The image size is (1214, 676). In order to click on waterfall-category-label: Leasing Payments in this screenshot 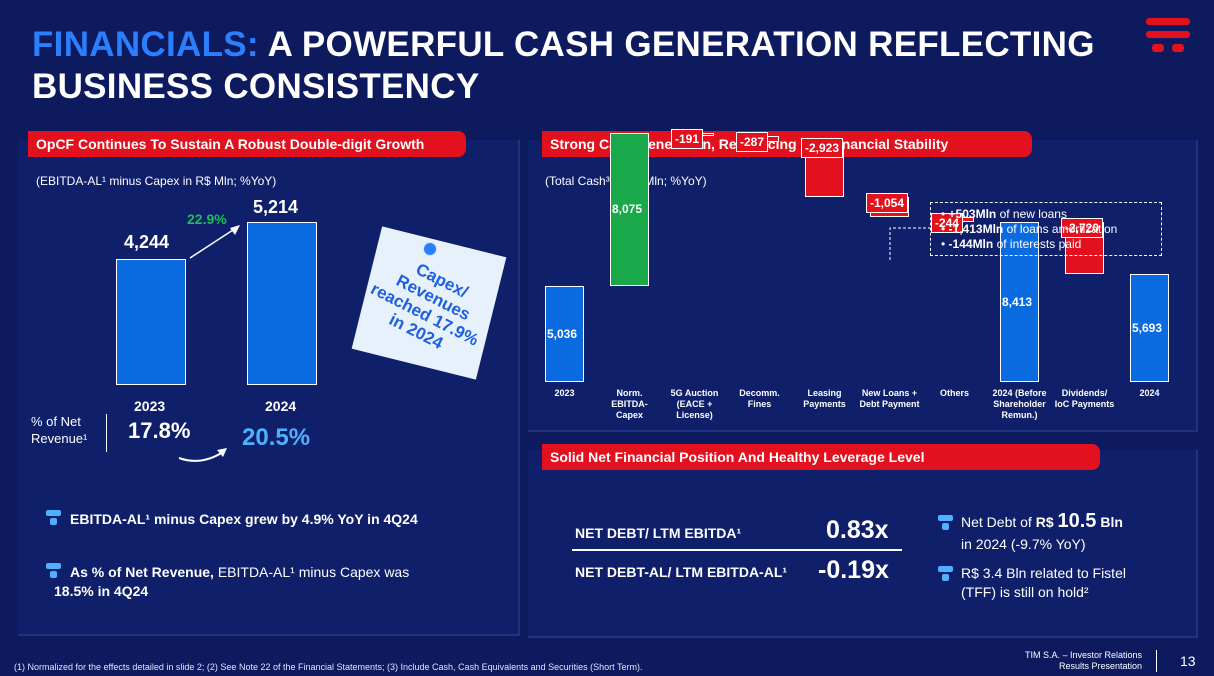, I will do `click(824, 398)`.